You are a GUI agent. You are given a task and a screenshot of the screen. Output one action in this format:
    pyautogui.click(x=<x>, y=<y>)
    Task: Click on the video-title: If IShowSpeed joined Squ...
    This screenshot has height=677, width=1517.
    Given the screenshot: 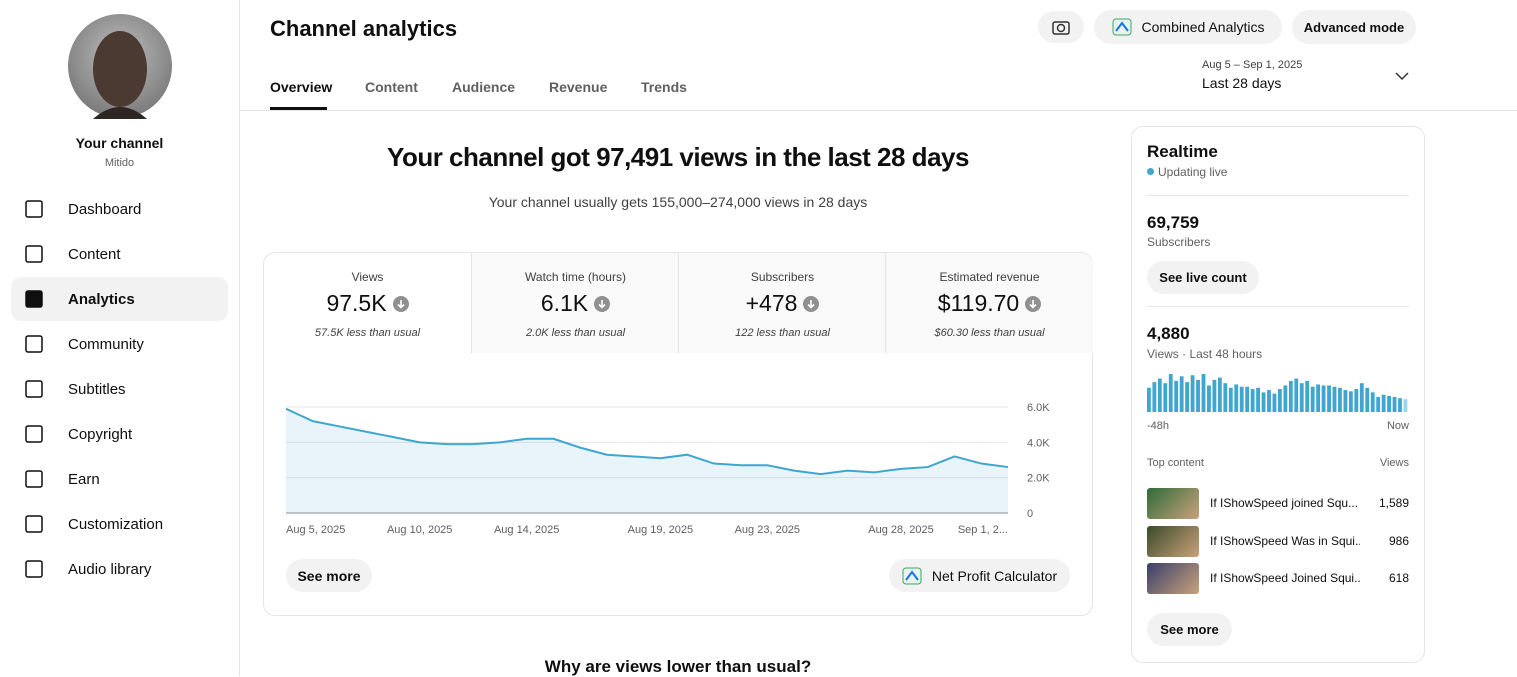 What is the action you would take?
    pyautogui.click(x=1284, y=503)
    